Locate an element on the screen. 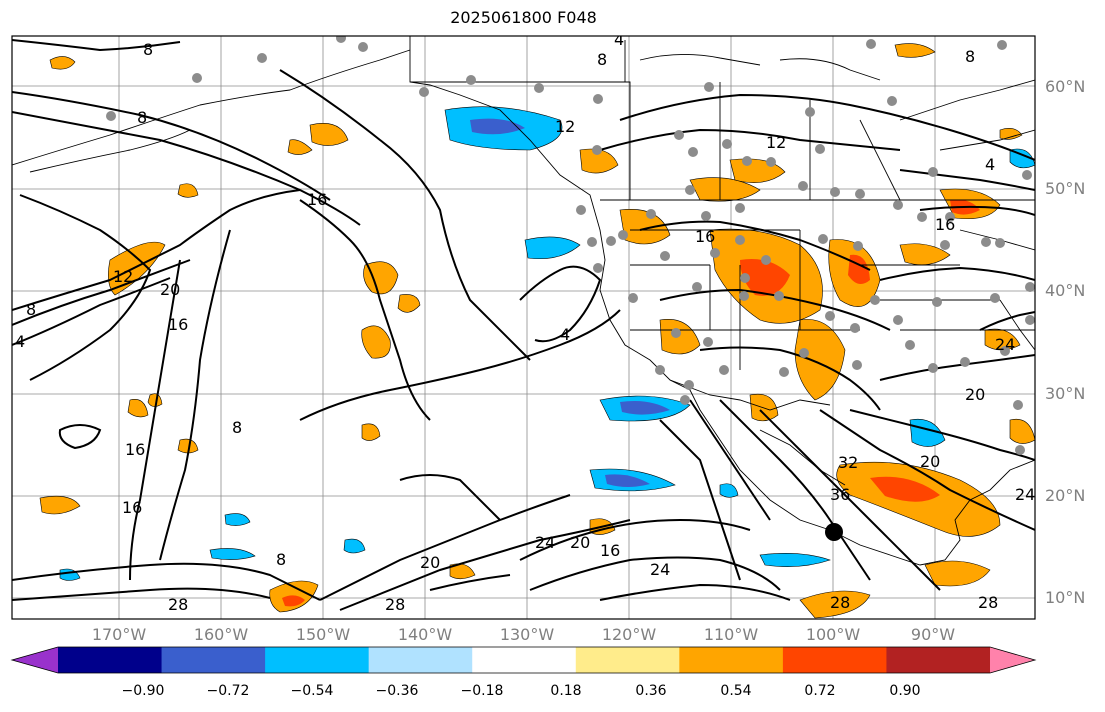 This screenshot has width=1105, height=712. lat-label-10n: 10°N is located at coordinates (1065, 597).